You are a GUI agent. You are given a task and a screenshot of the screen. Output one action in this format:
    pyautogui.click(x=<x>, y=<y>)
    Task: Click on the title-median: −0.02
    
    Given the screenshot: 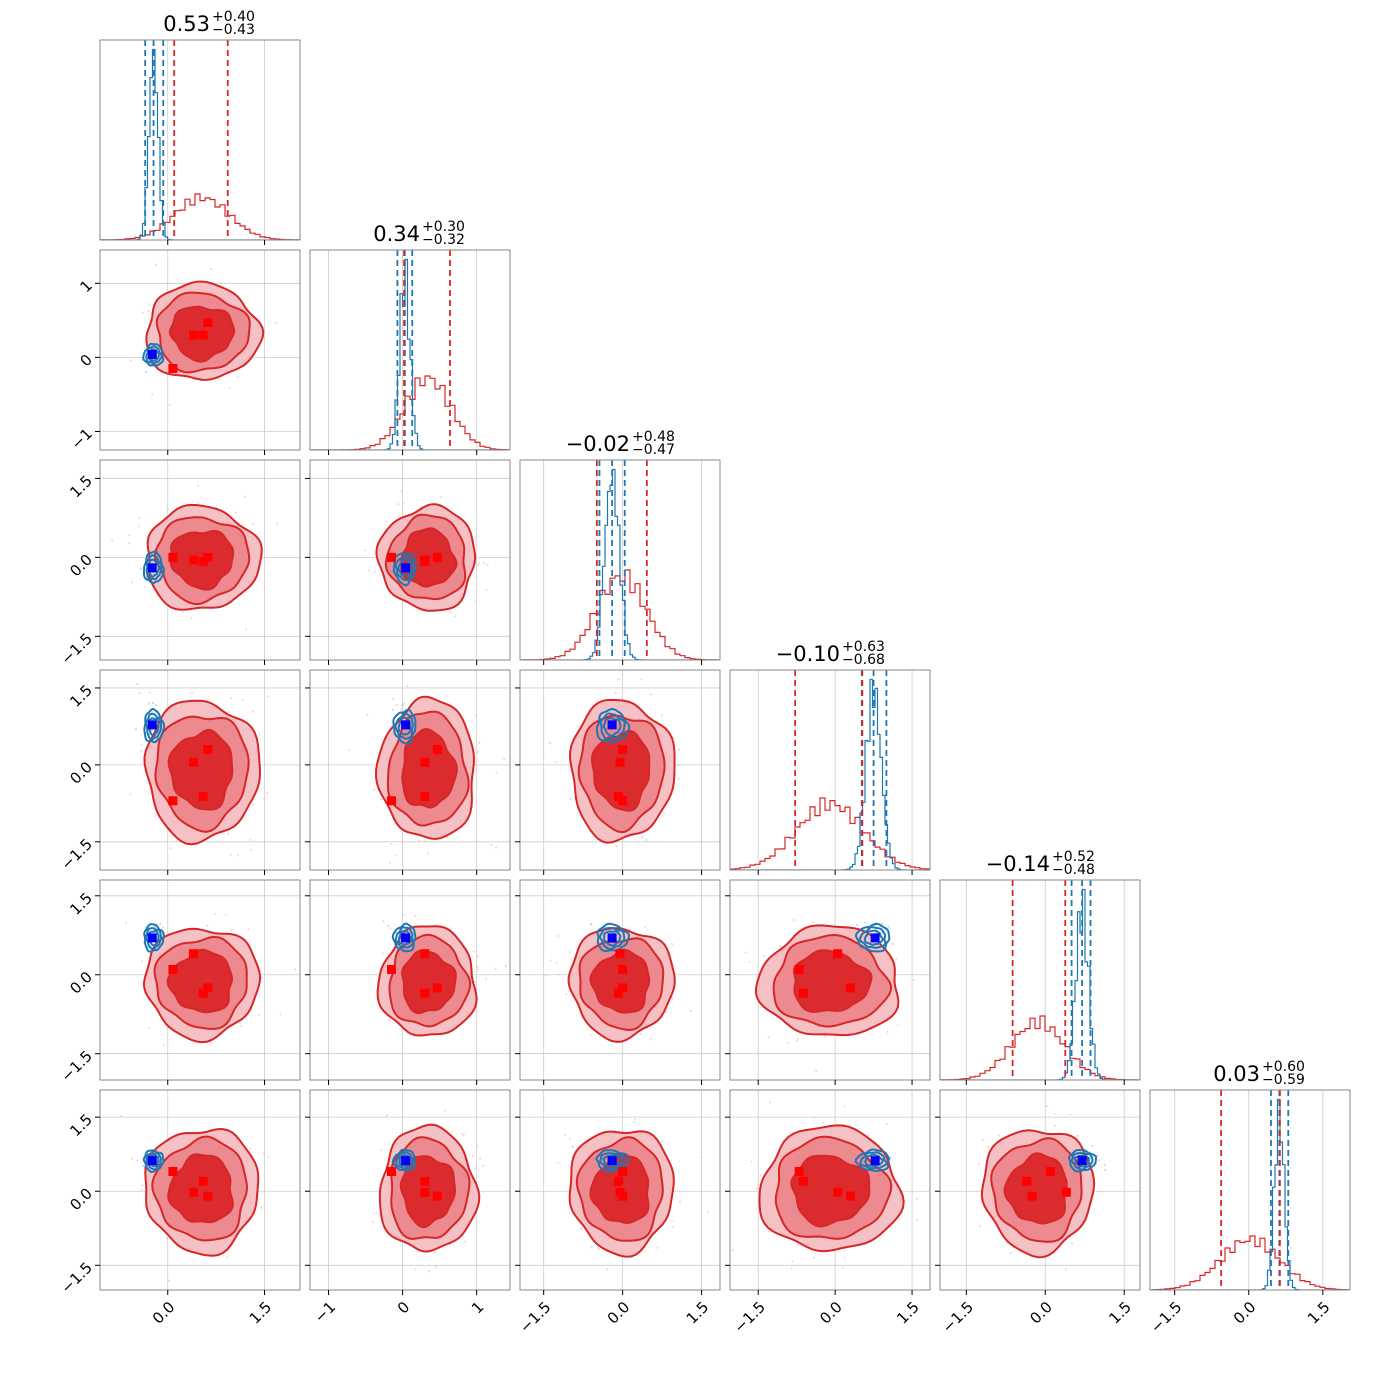 What is the action you would take?
    pyautogui.click(x=598, y=444)
    